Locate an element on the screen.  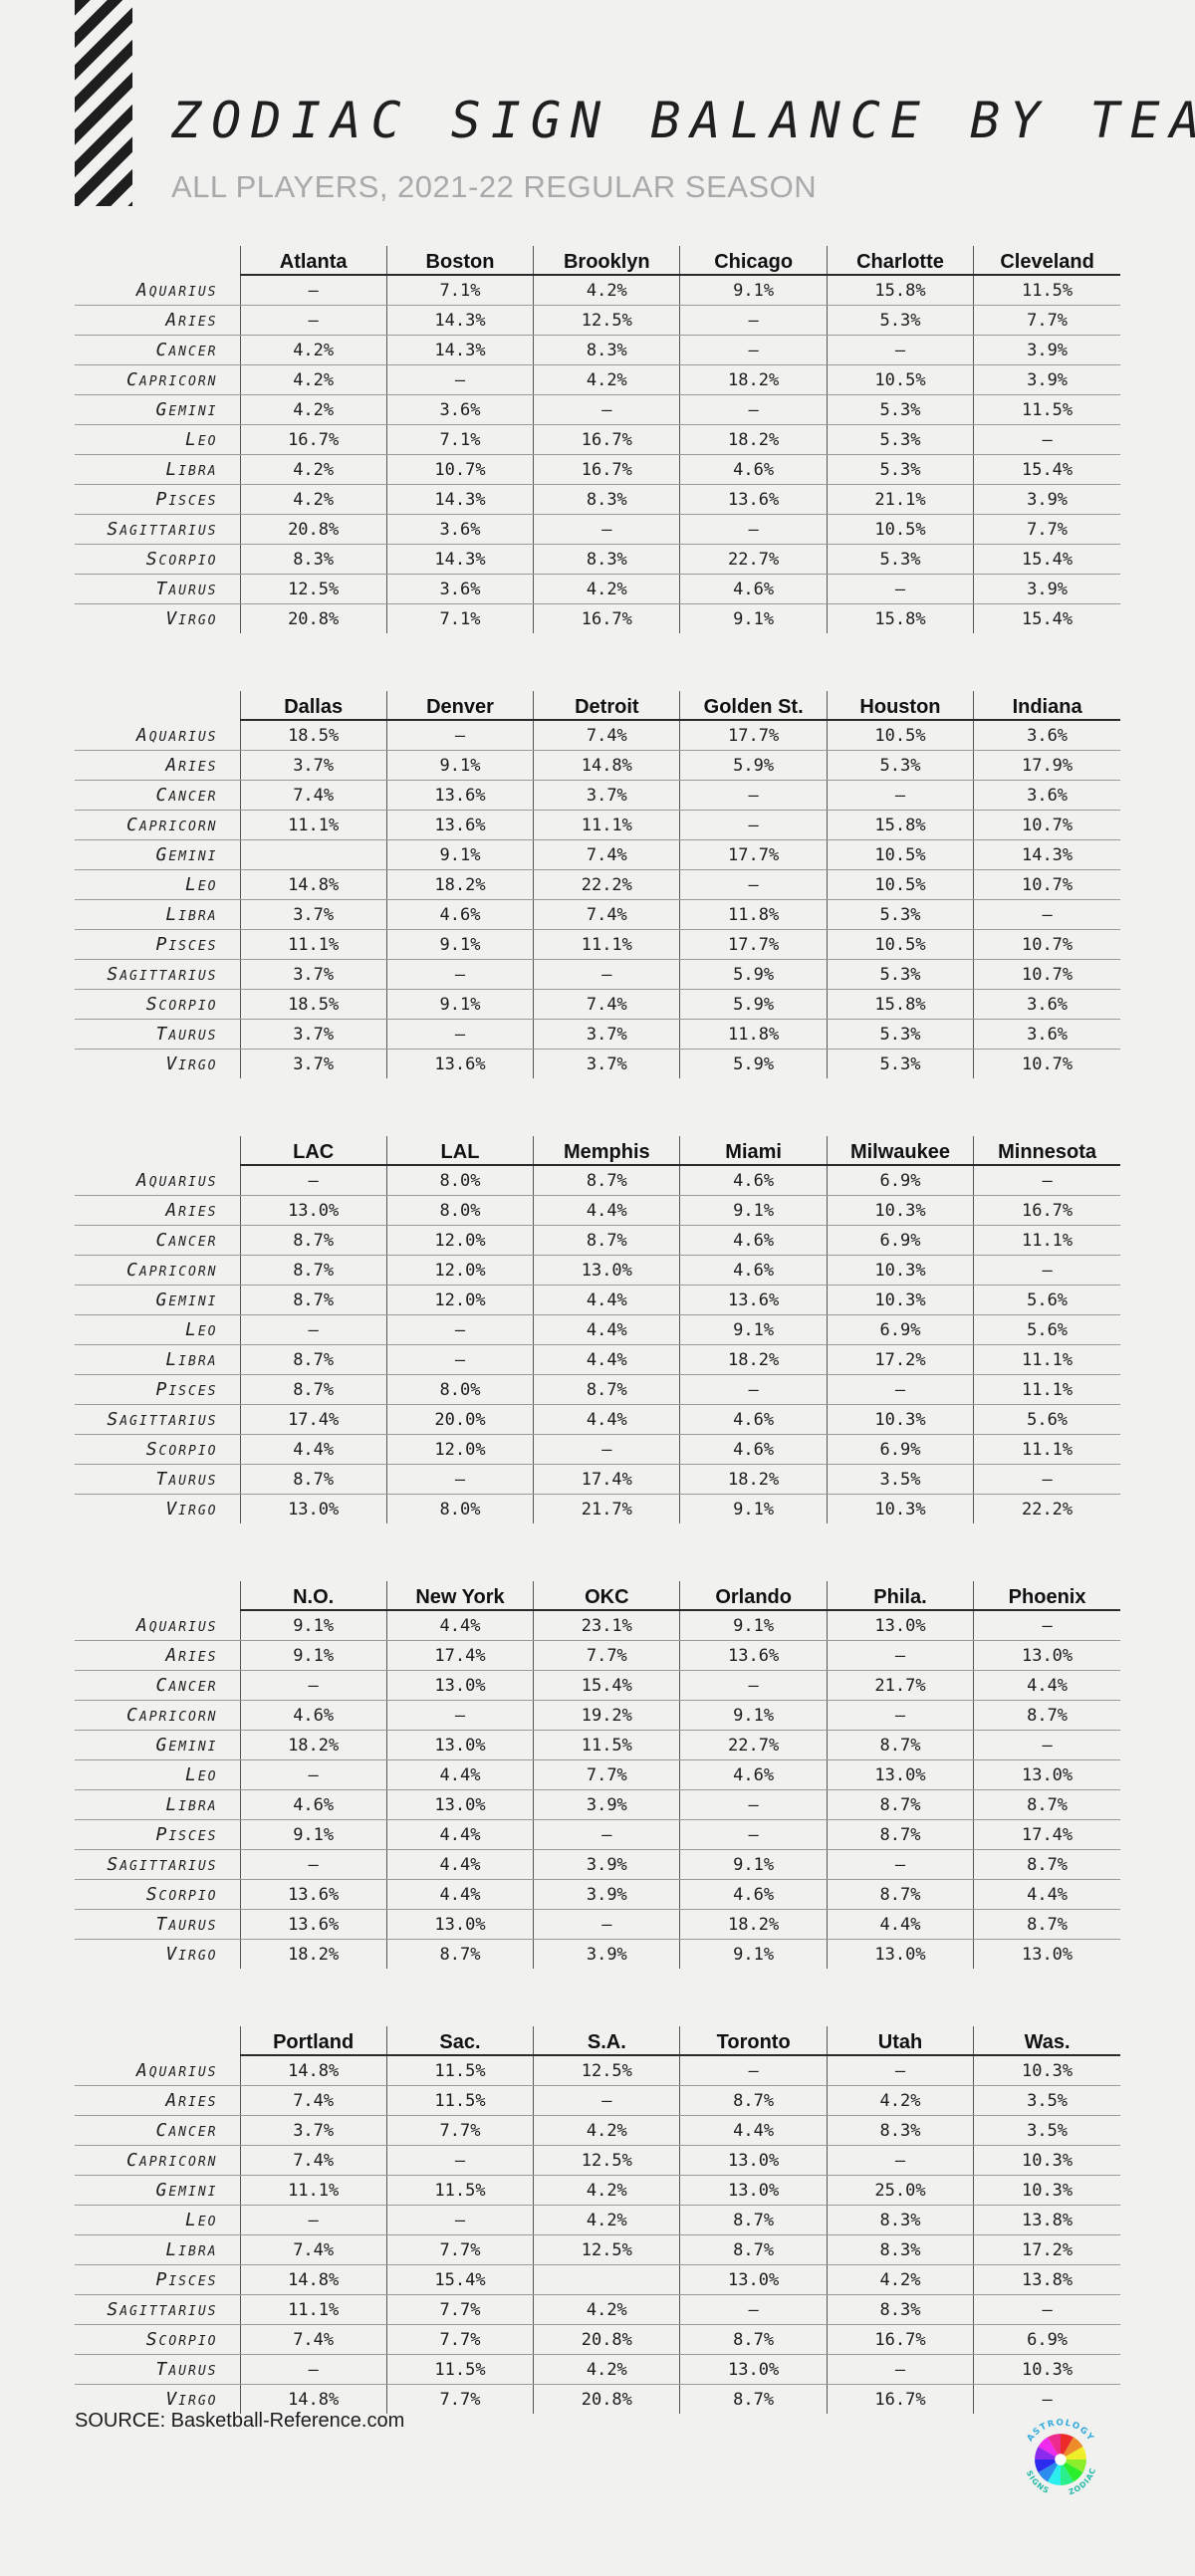
team-header: OKC is located at coordinates (606, 1596).